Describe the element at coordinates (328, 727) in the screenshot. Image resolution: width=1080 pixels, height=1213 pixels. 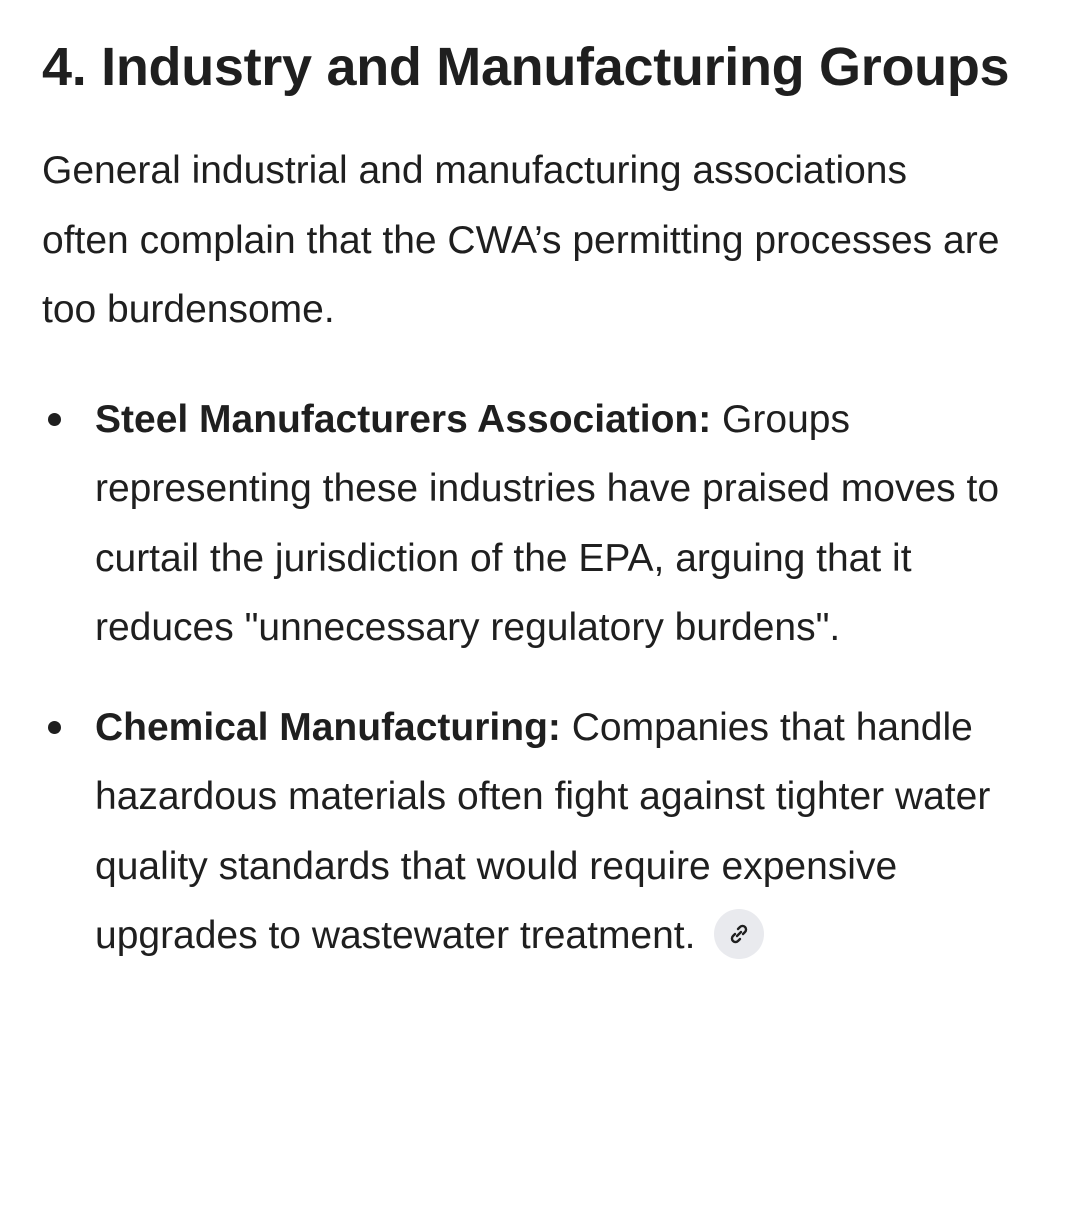
I see `list-item-title: Chemical Manufacturing:` at that location.